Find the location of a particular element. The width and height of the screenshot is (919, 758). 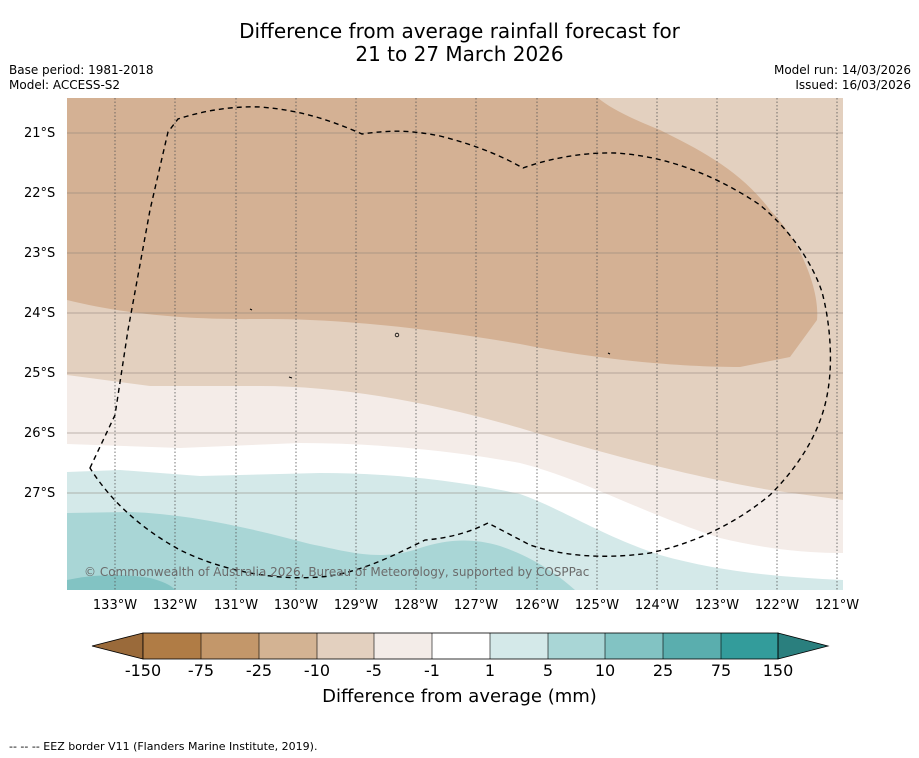

lat-label-22s: 22°S is located at coordinates (40, 193).